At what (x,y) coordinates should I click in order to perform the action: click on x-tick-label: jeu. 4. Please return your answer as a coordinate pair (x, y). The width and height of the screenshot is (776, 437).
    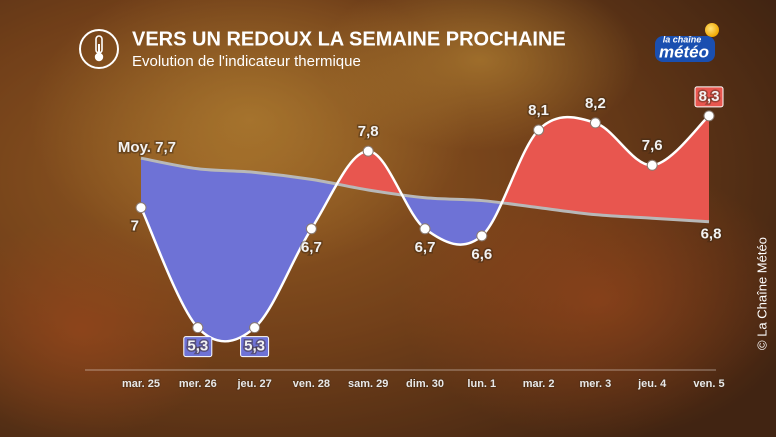
    Looking at the image, I should click on (652, 384).